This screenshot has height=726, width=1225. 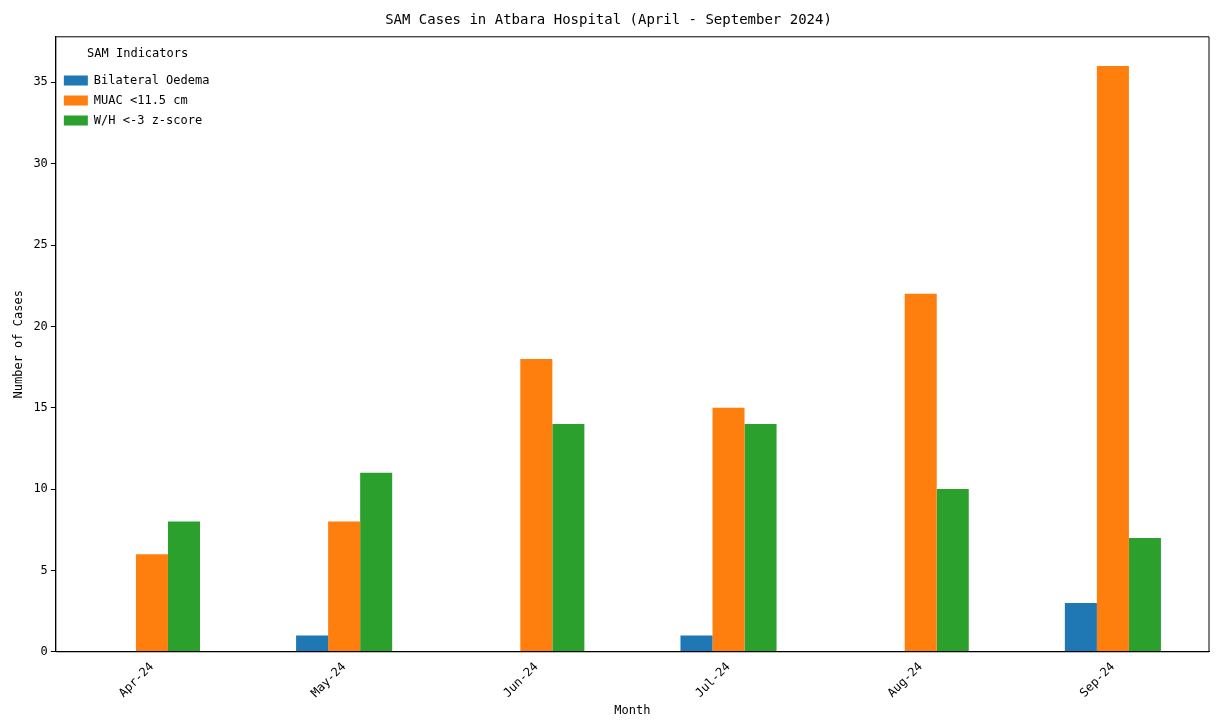 I want to click on legend-label: W/H <-3 z-score, so click(x=148, y=119).